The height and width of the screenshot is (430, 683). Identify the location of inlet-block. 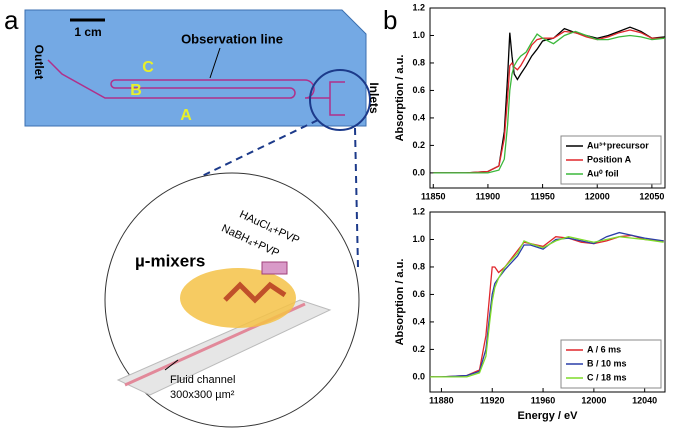
(274, 268).